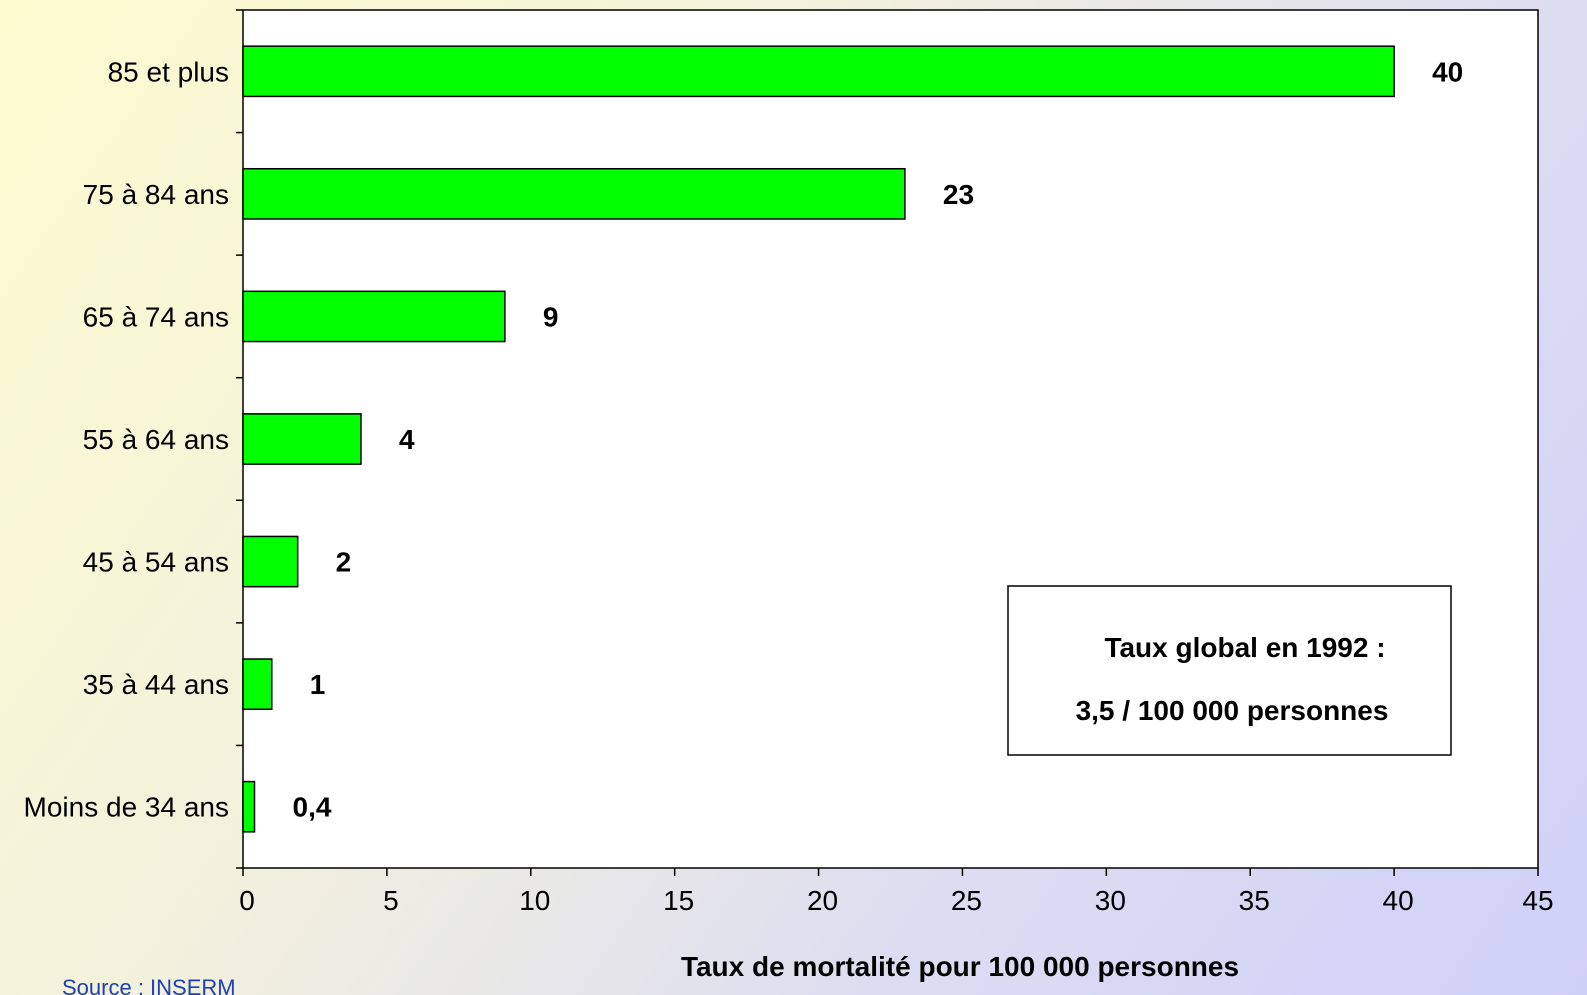  I want to click on x-tick-label: 40, so click(1398, 900).